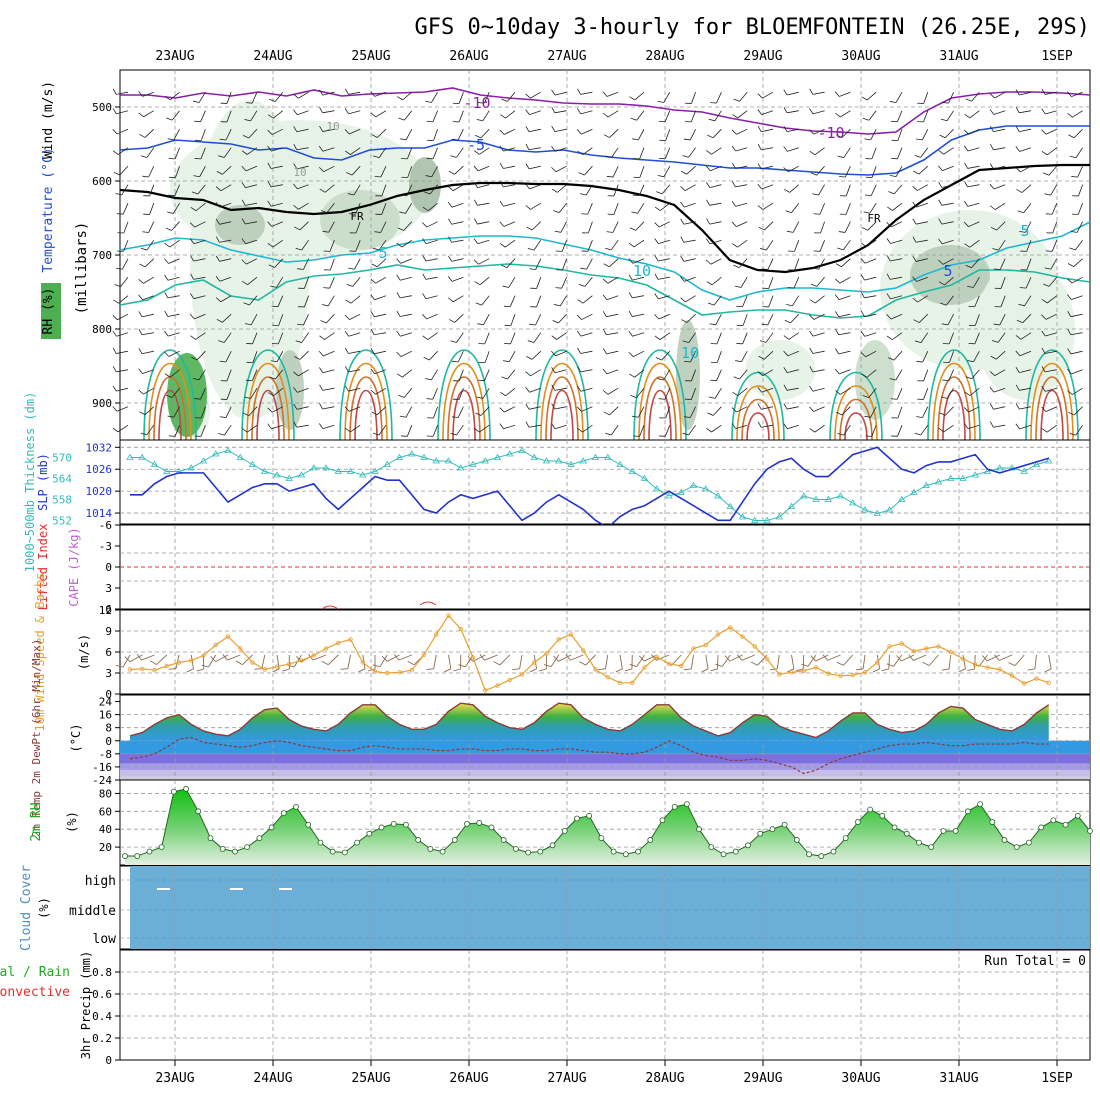 This screenshot has height=1100, width=1100. What do you see at coordinates (108, 609) in the screenshot?
I see `y-tick-label: 6` at bounding box center [108, 609].